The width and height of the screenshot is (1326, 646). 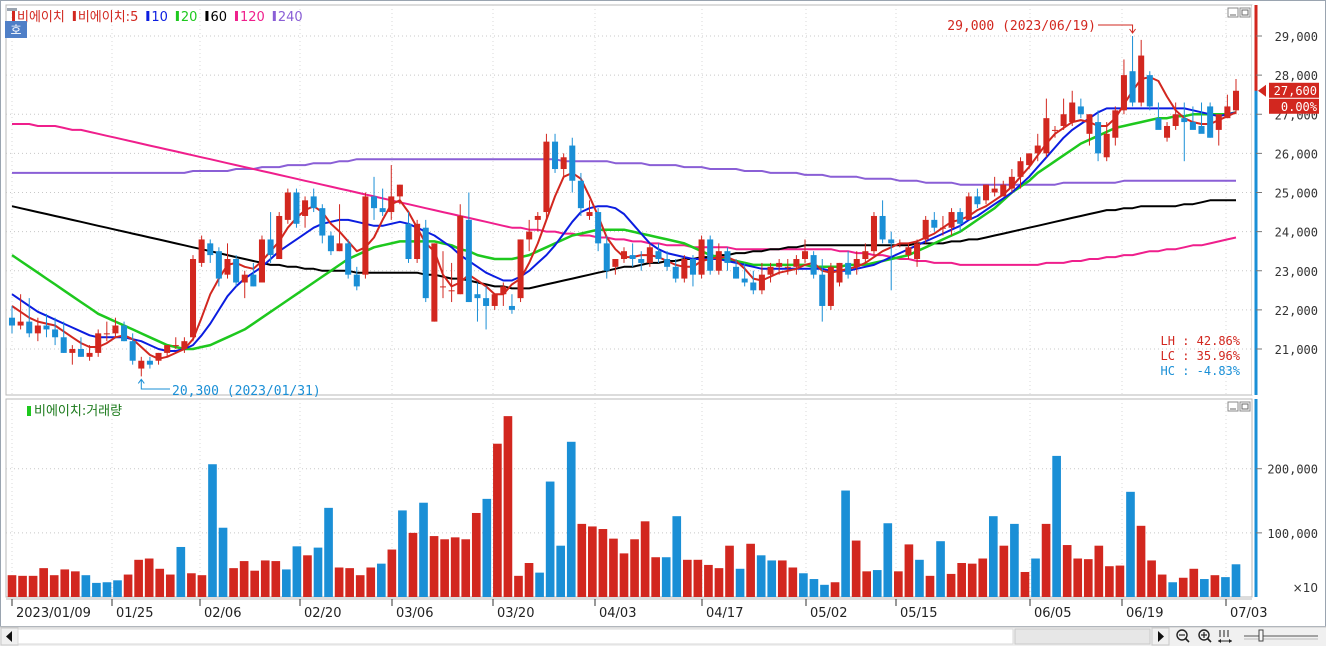 I want to click on legend-menu-icon, so click(x=12, y=9).